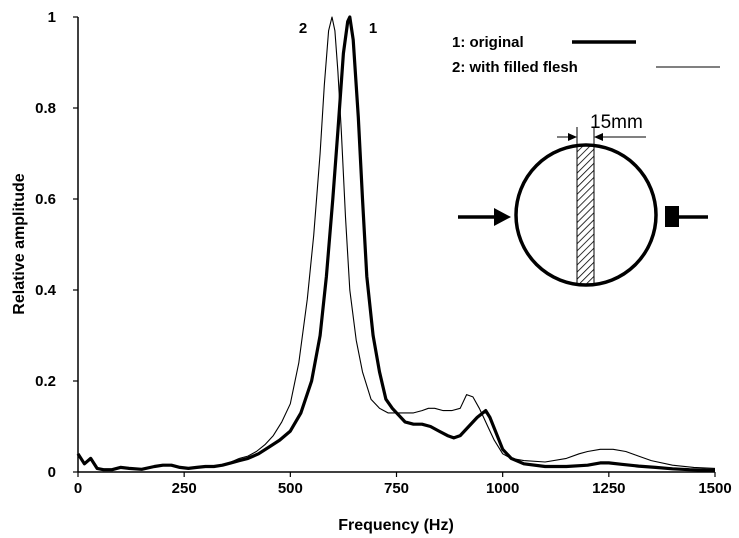  Describe the element at coordinates (608, 488) in the screenshot. I see `x-tick-label: 1250` at that location.